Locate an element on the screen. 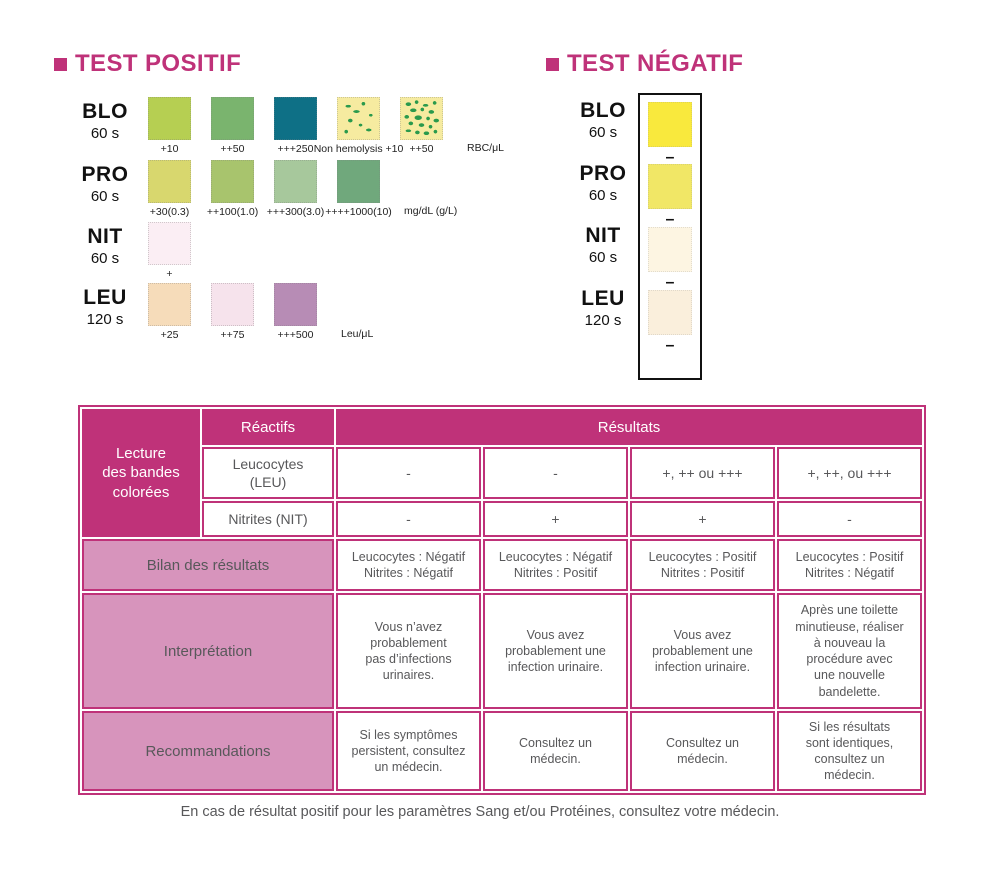  positive-title-text: TEST POSITIF is located at coordinates (158, 63).